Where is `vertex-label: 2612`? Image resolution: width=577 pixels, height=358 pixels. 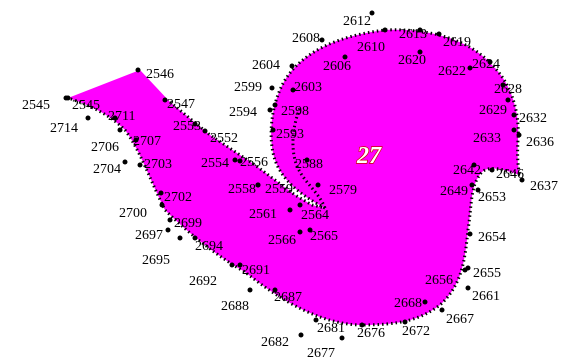
vertex-label: 2612 is located at coordinates (357, 21).